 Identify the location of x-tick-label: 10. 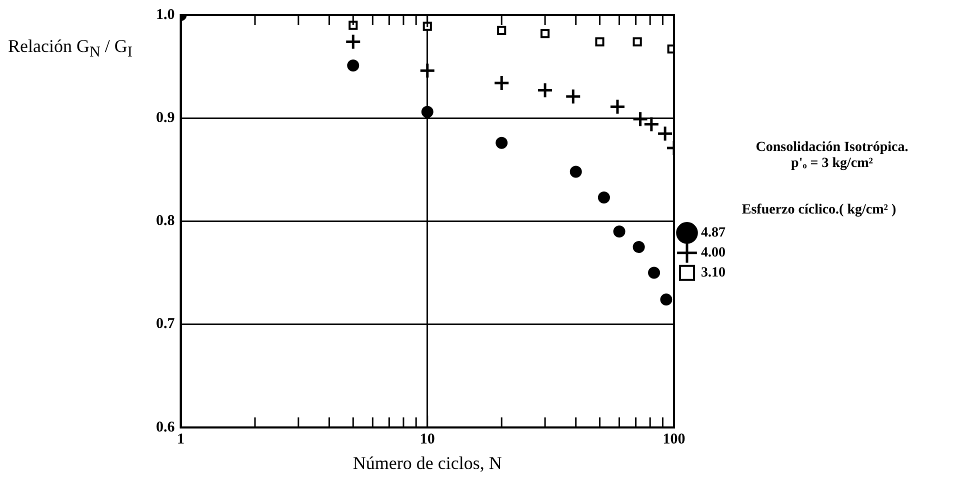
(427, 439).